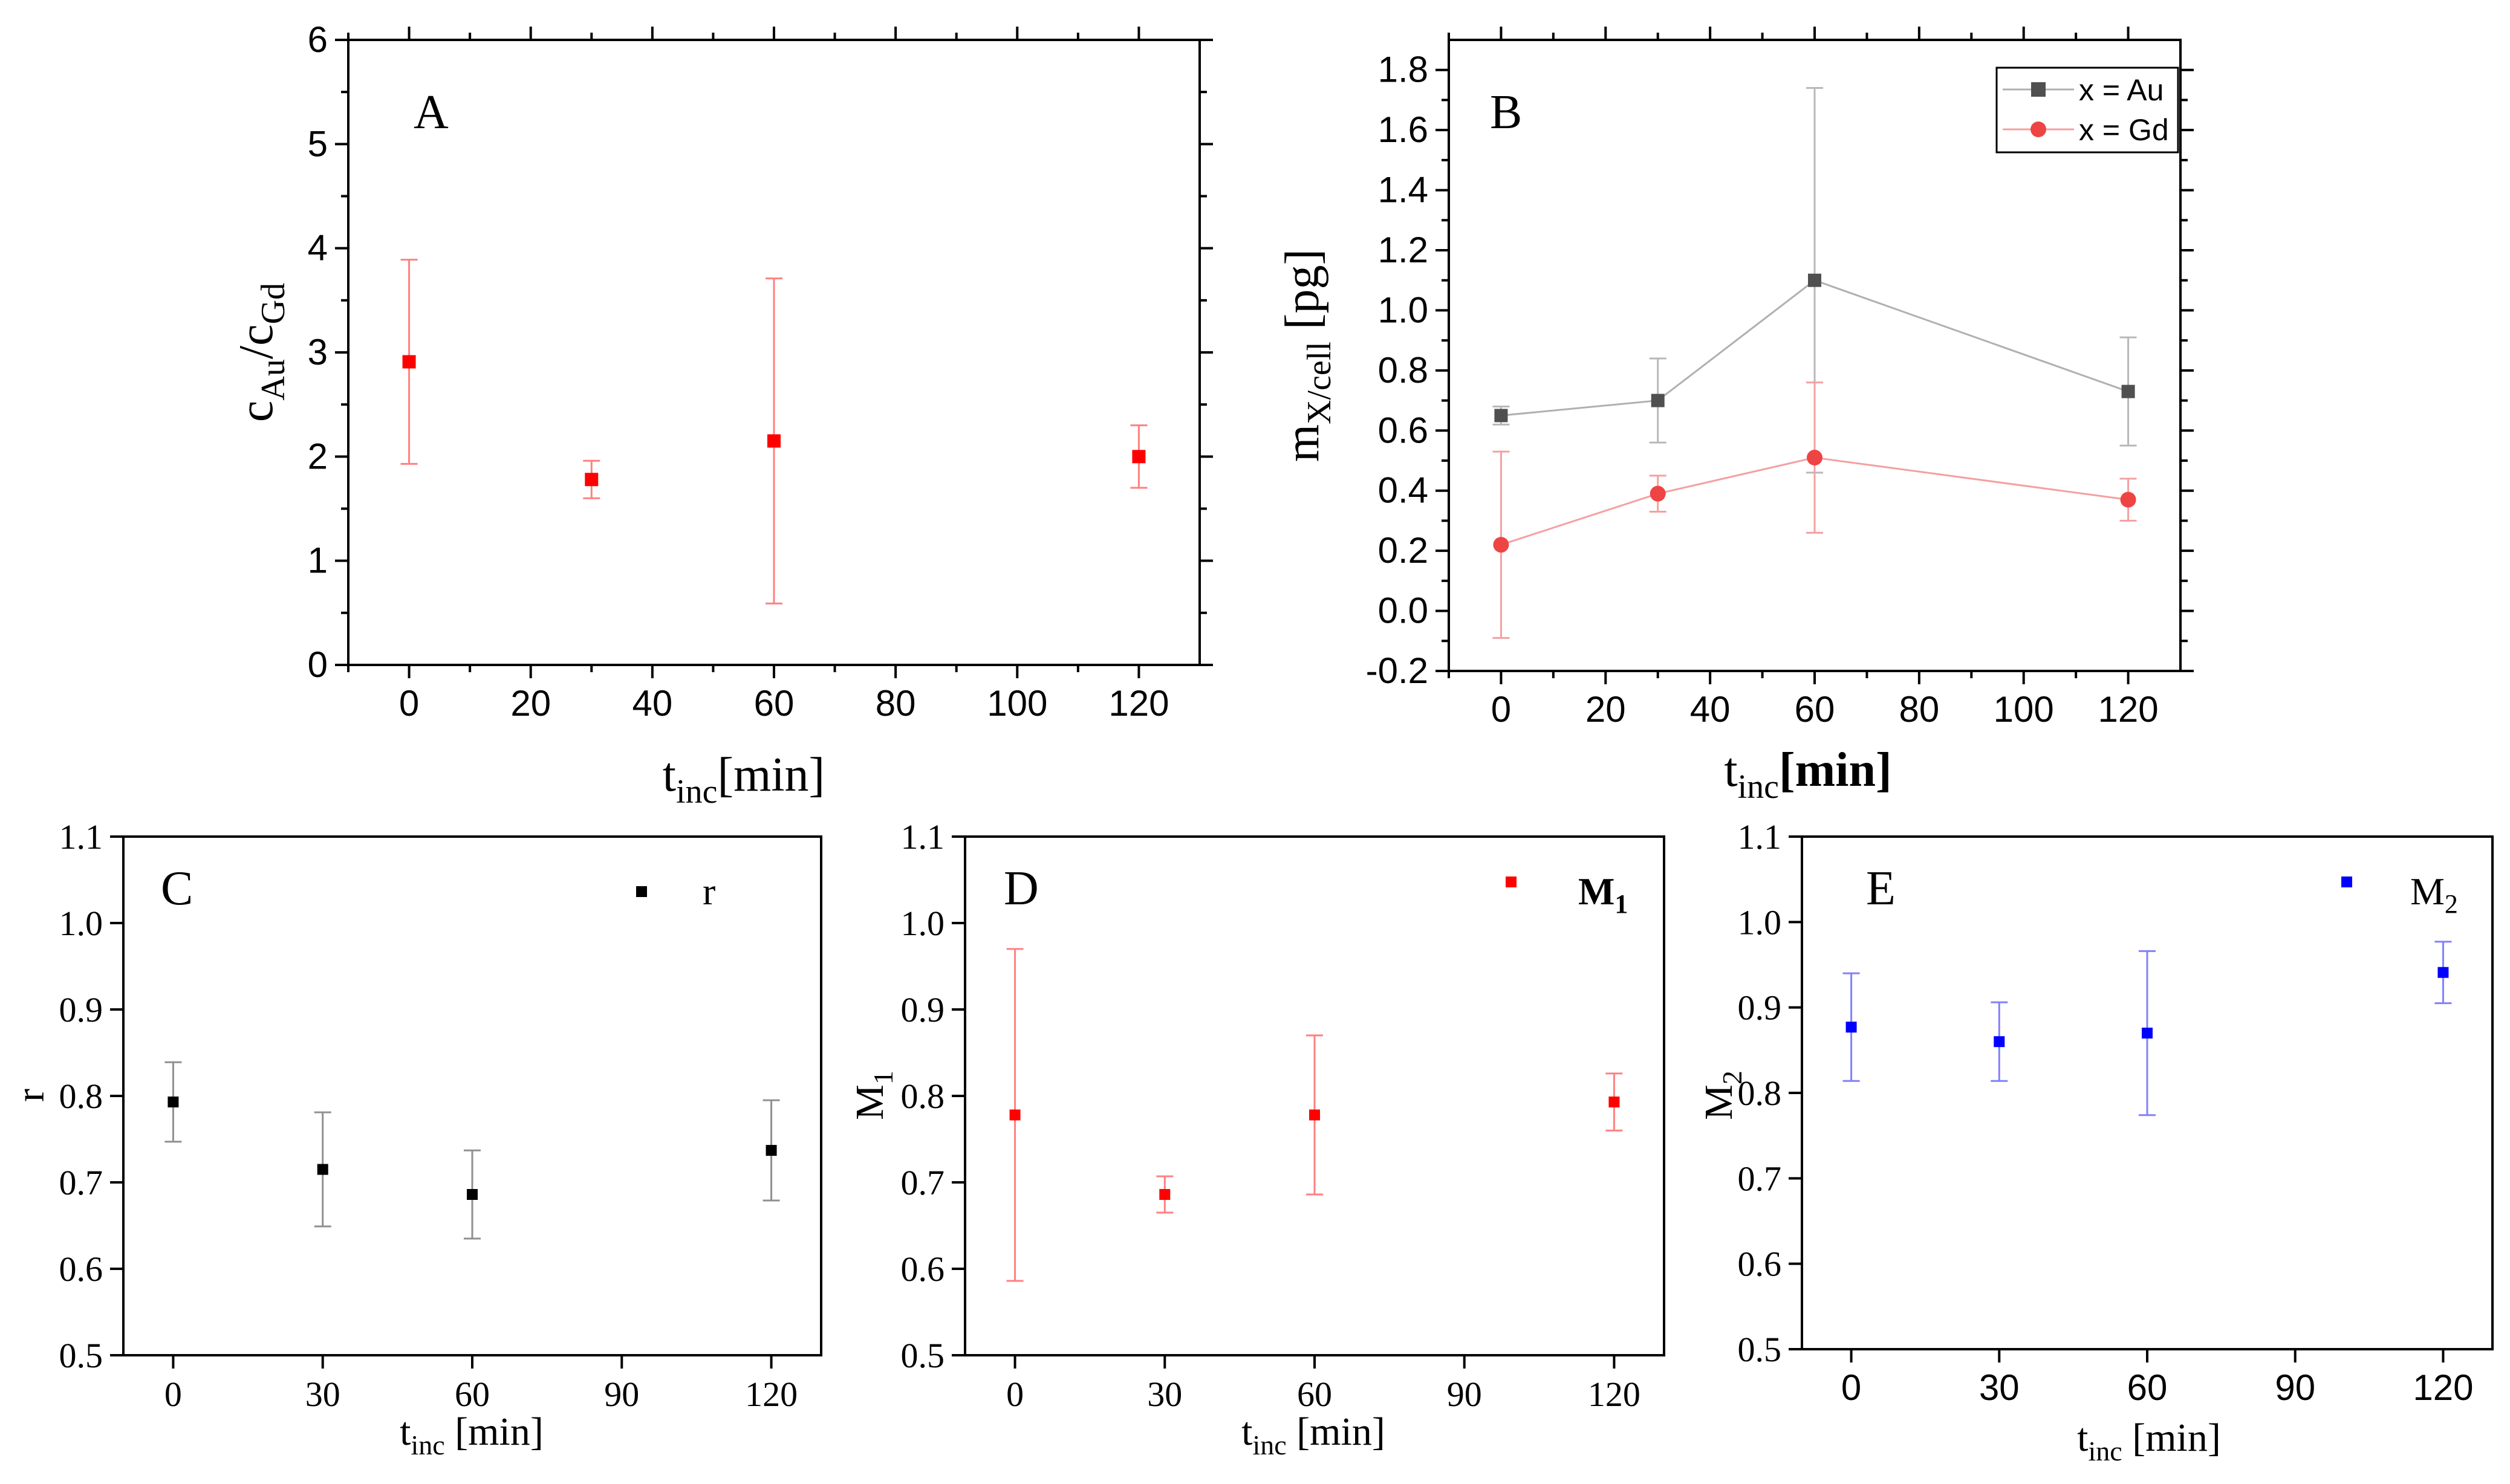  I want to click on panel-b-letter: B, so click(1506, 113).